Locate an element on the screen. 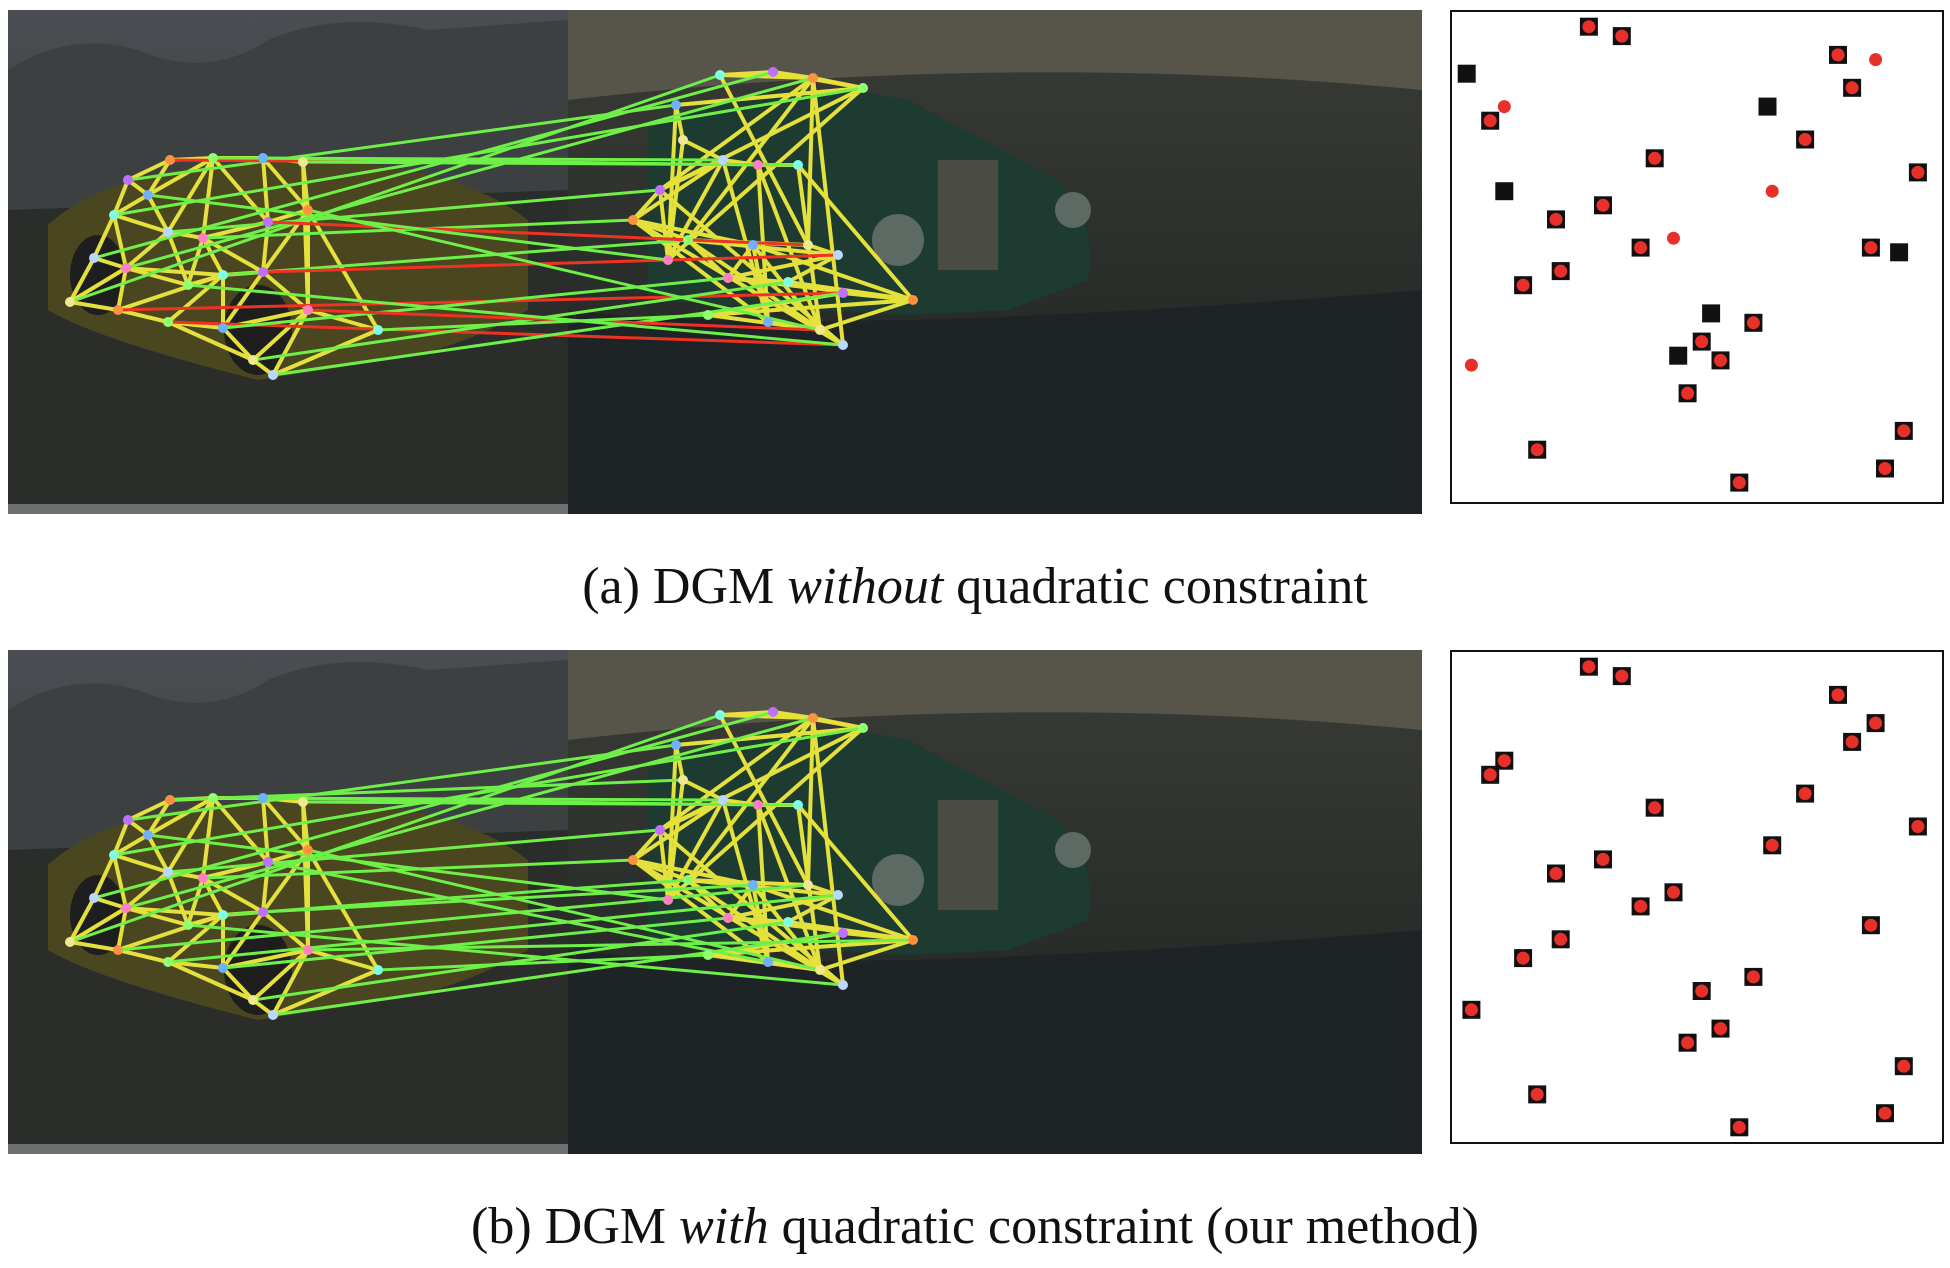 The height and width of the screenshot is (1268, 1950). caption-label: (b) is located at coordinates (501, 1226).